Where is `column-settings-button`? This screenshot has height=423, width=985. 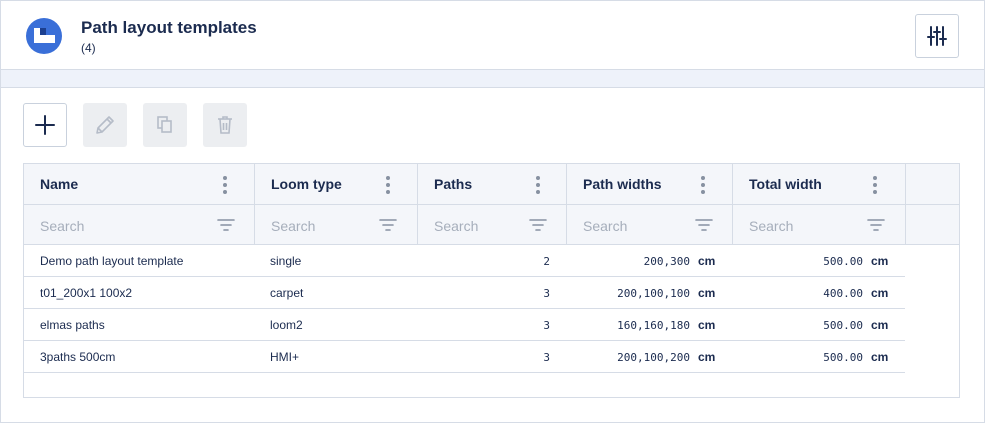 column-settings-button is located at coordinates (937, 36).